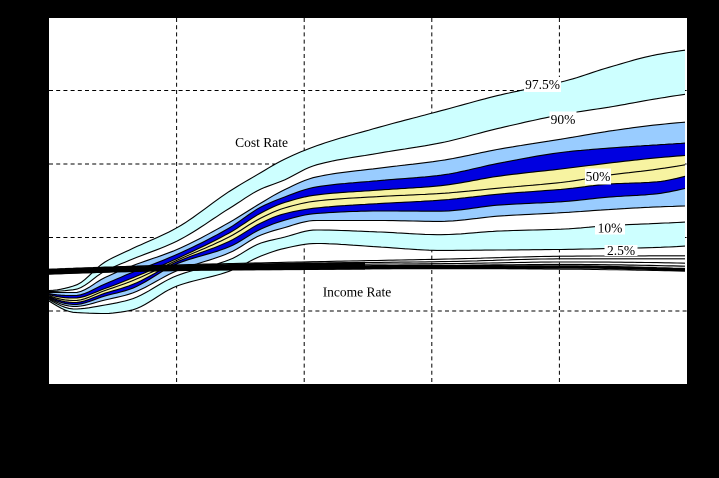 This screenshot has height=478, width=719. What do you see at coordinates (598, 176) in the screenshot?
I see `svg-text: 50%` at bounding box center [598, 176].